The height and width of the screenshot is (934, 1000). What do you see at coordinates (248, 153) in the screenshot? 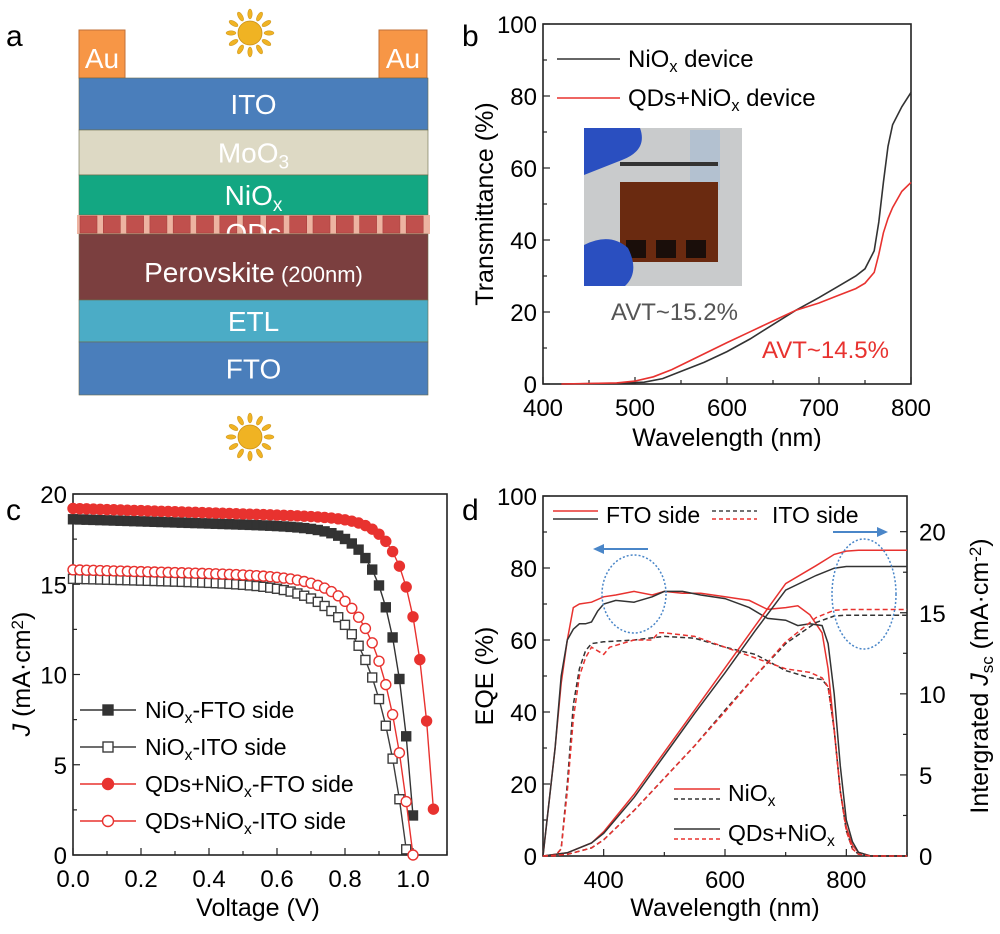
I see `layer-moo-label-part: MoO` at bounding box center [248, 153].